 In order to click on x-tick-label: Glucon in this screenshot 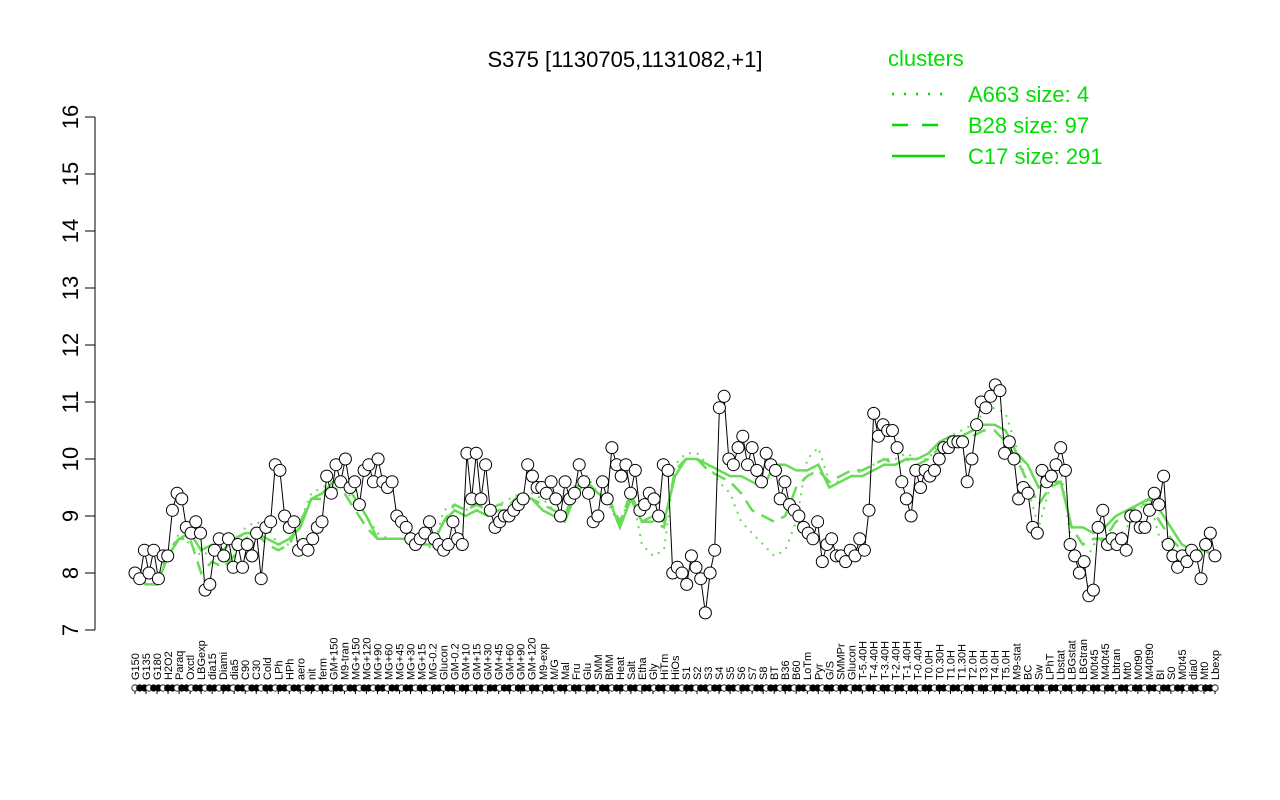, I will do `click(445, 662)`.